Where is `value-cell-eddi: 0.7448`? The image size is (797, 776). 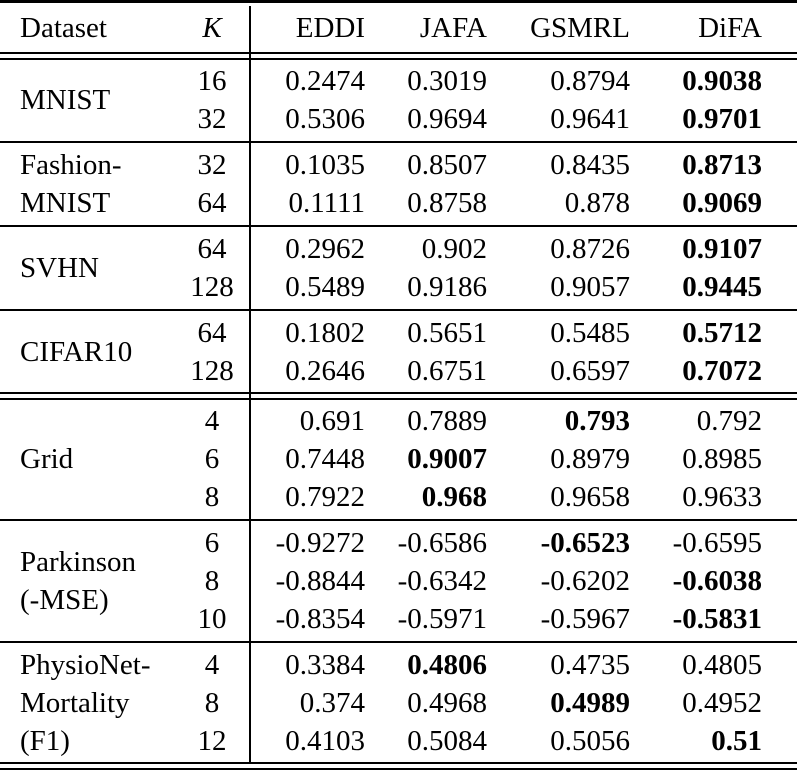
value-cell-eddi: 0.7448 is located at coordinates (325, 458).